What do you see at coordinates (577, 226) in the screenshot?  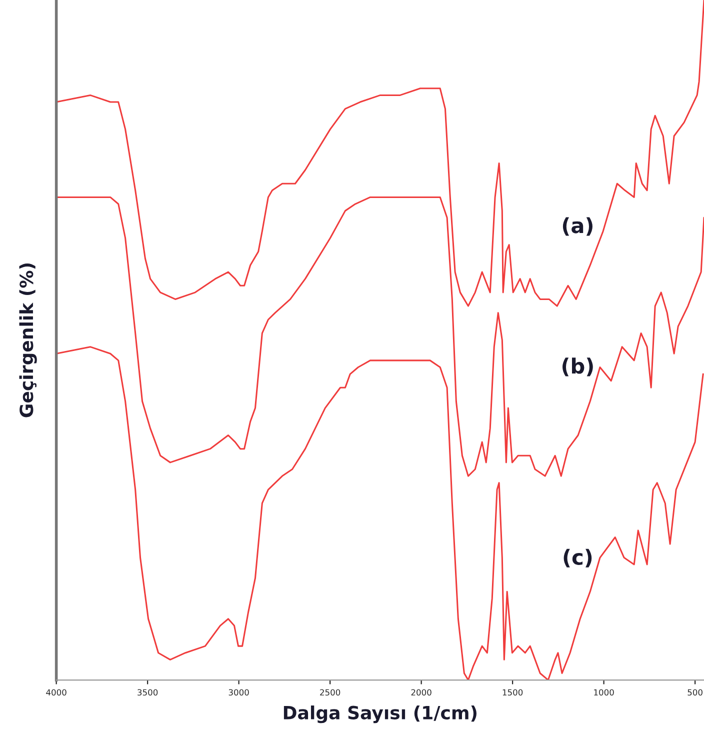 I see `series-label: (a)` at bounding box center [577, 226].